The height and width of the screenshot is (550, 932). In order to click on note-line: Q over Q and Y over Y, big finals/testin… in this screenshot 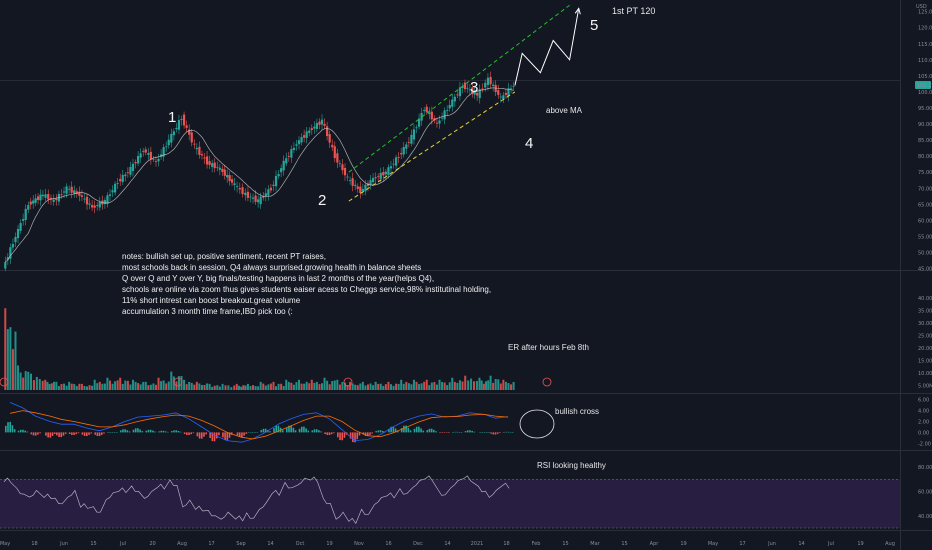, I will do `click(278, 278)`.